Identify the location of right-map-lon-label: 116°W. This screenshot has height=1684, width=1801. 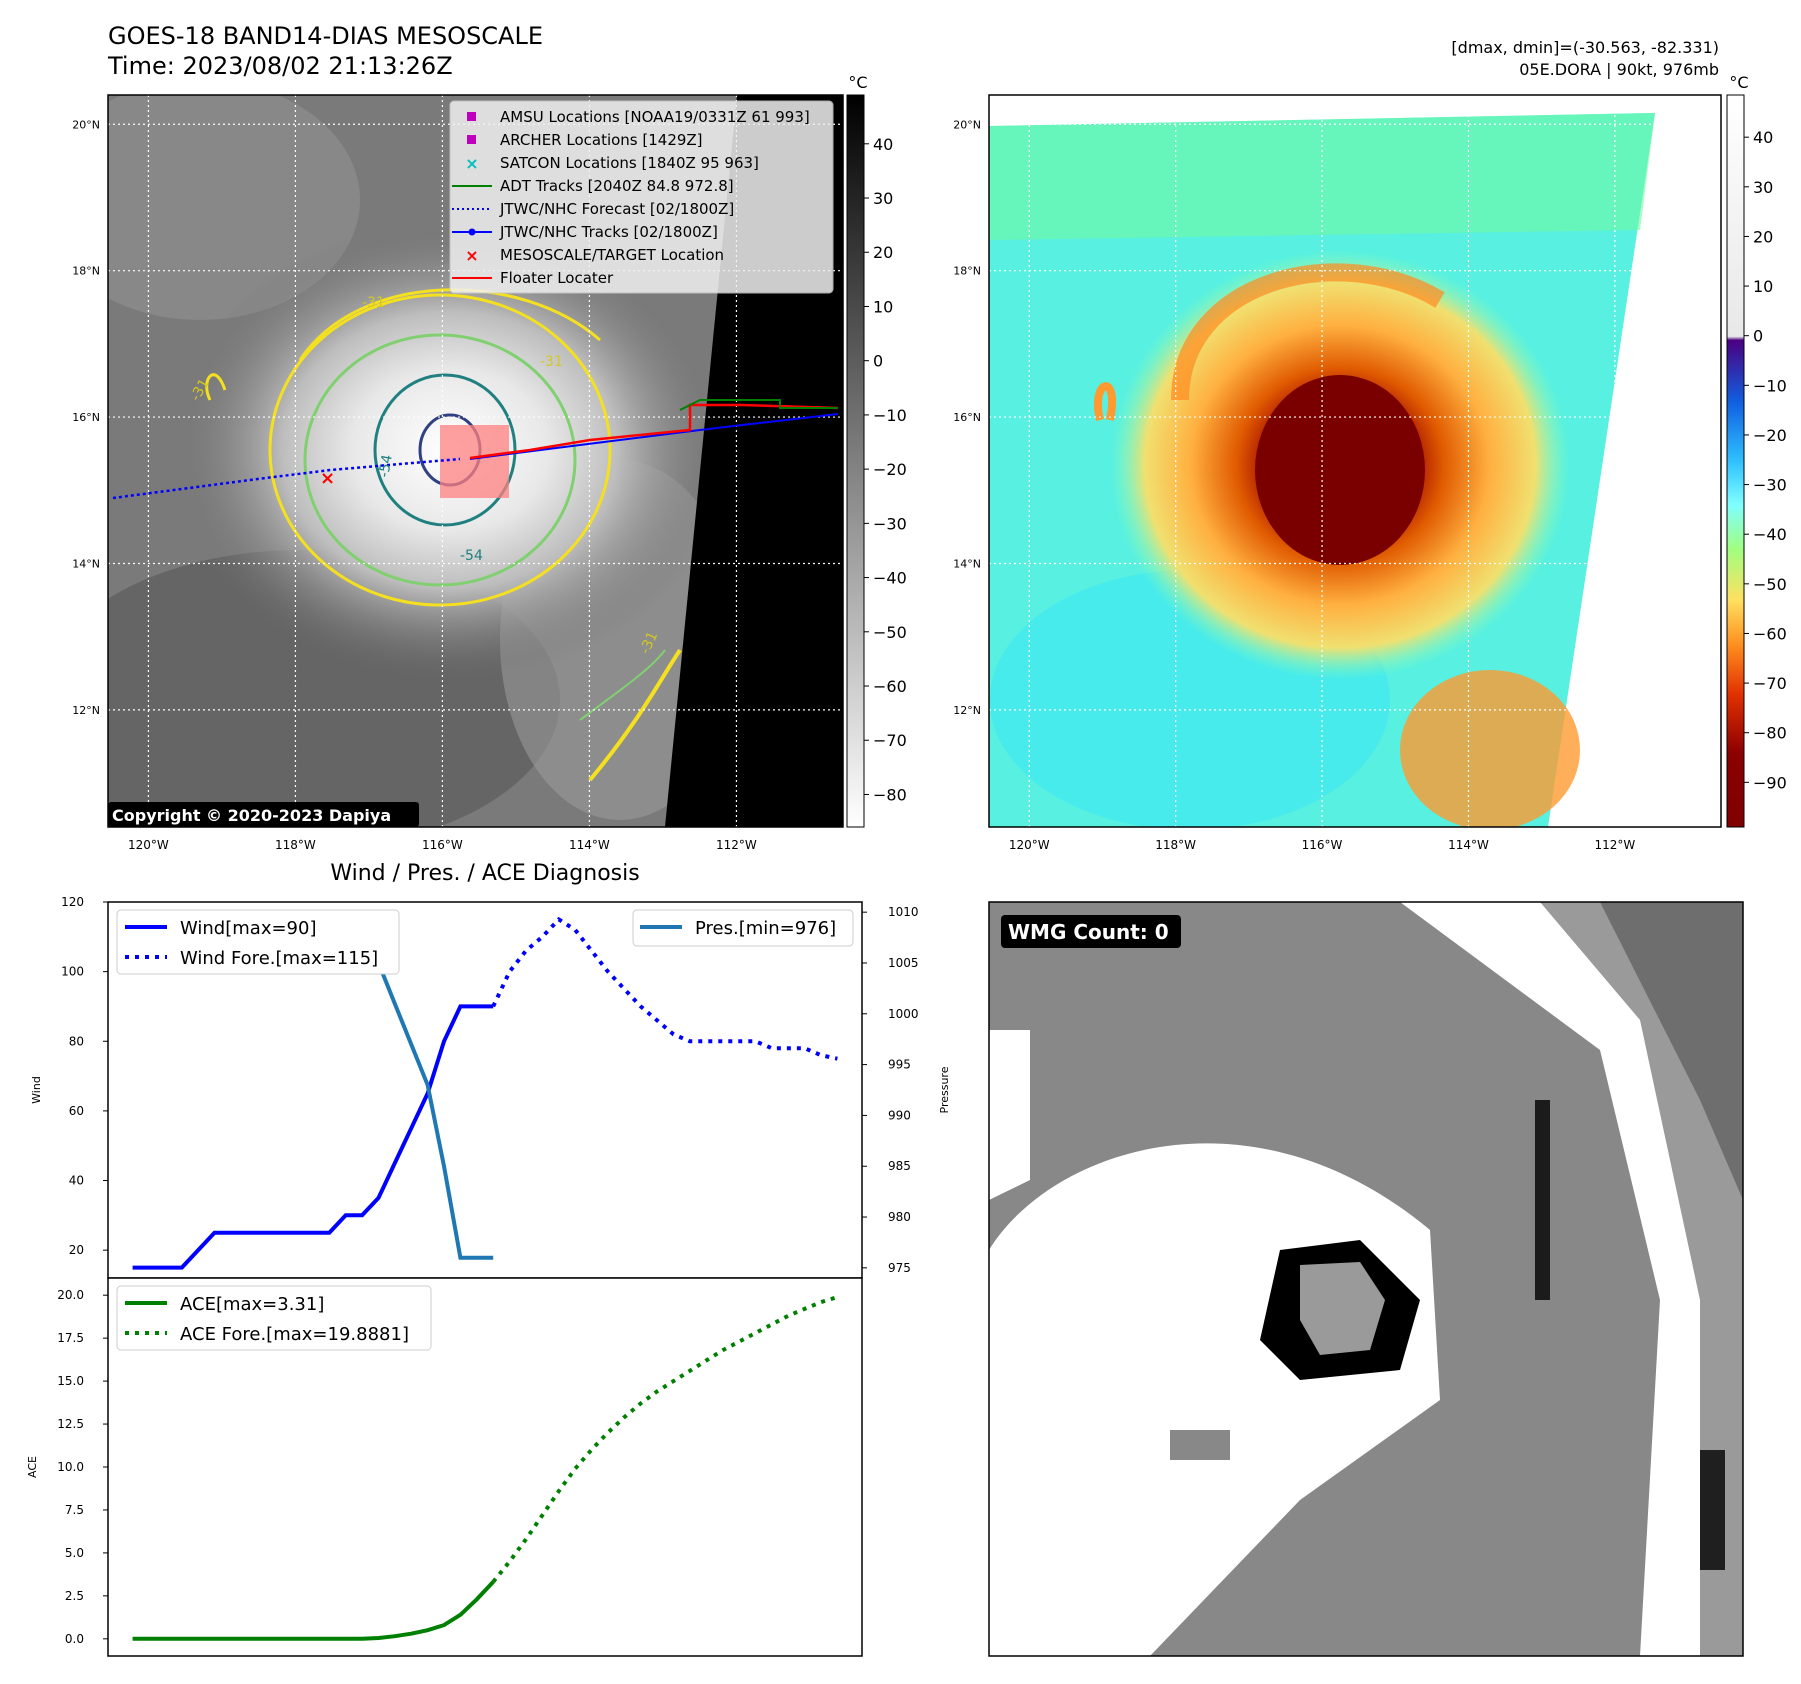
(1322, 845).